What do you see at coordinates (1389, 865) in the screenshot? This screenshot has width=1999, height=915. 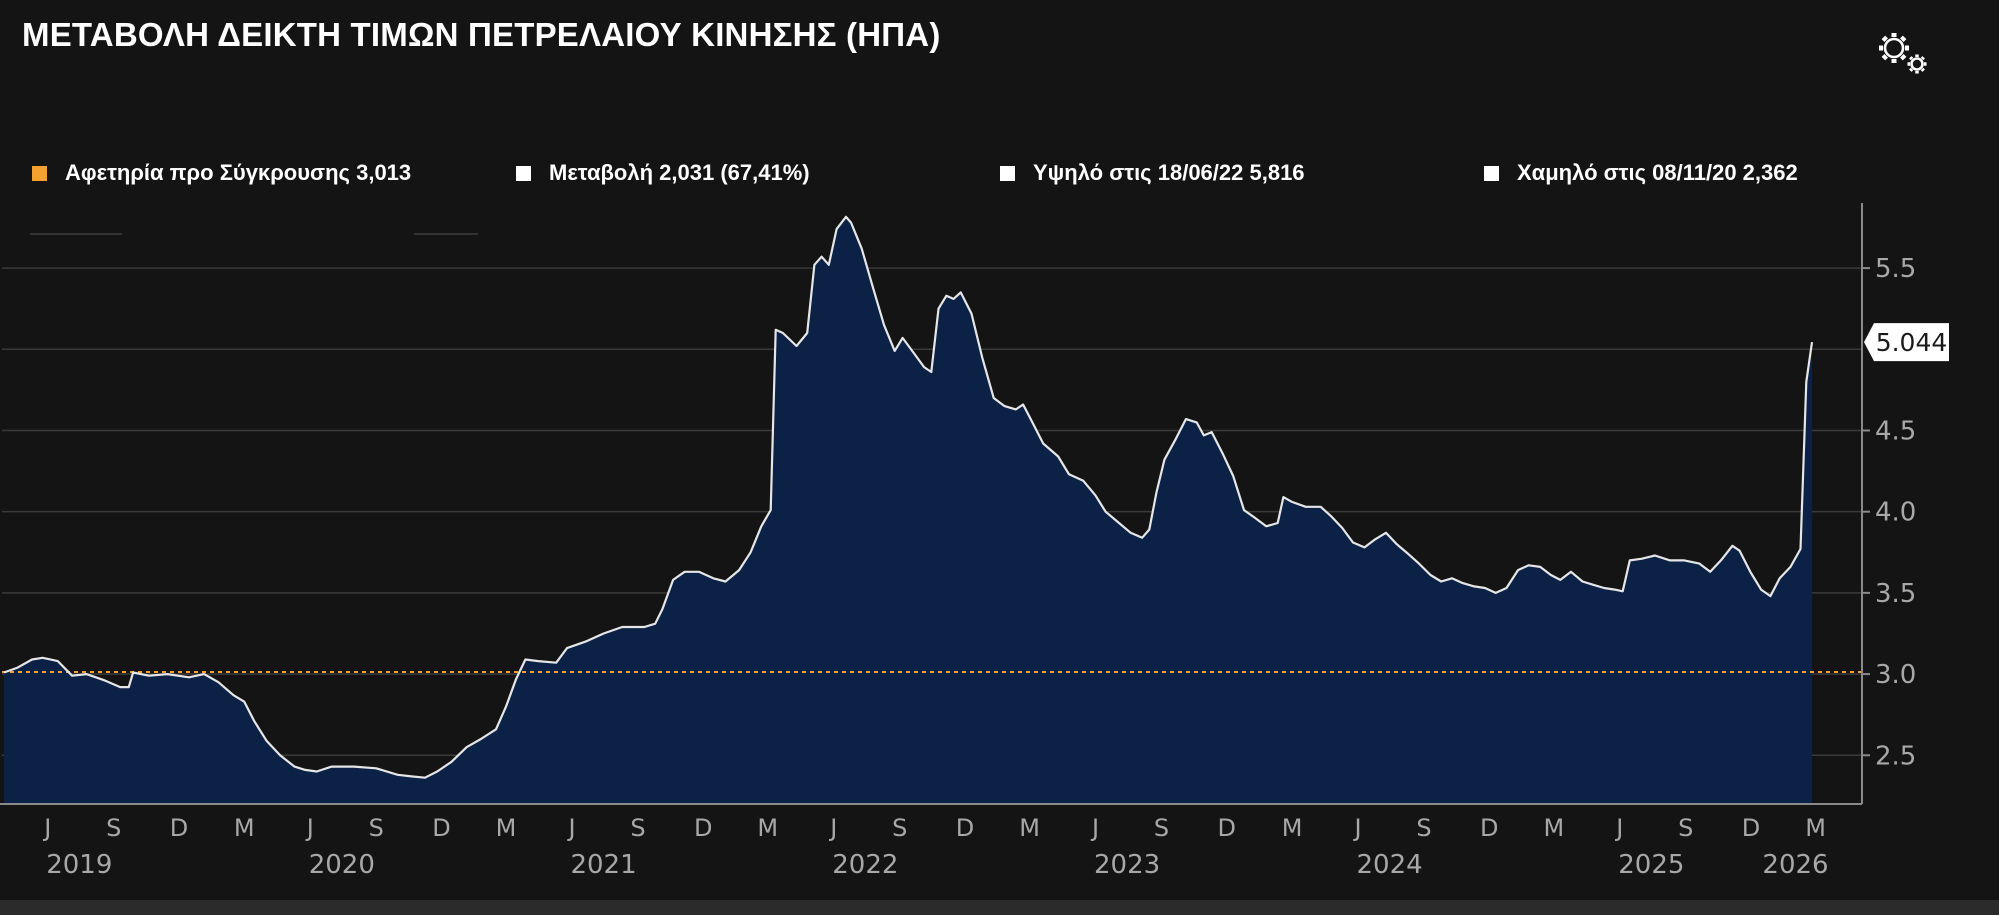 I see `x-year-label: 2024` at bounding box center [1389, 865].